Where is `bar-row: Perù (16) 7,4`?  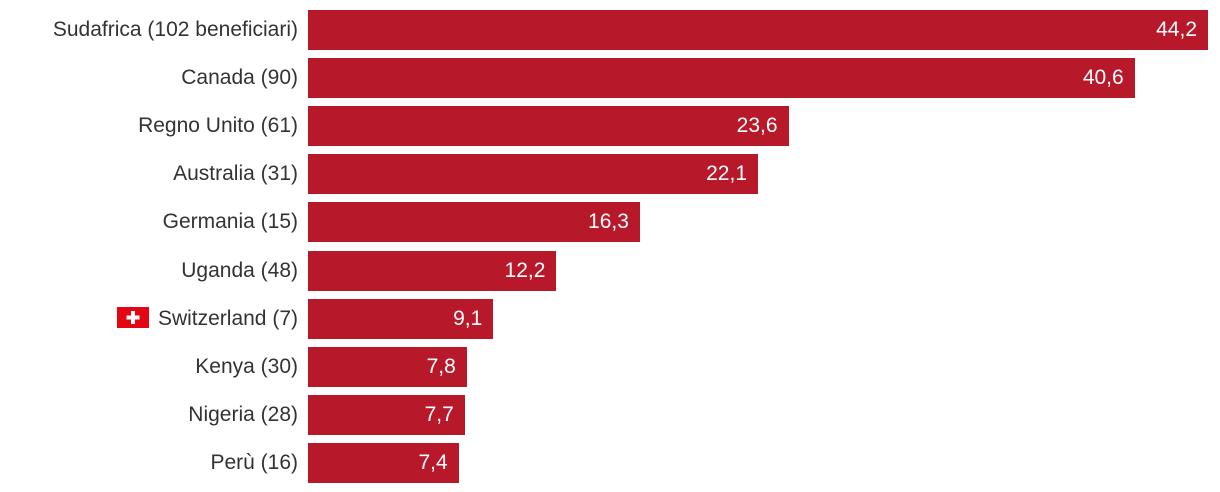 bar-row: Perù (16) 7,4 is located at coordinates (610, 462).